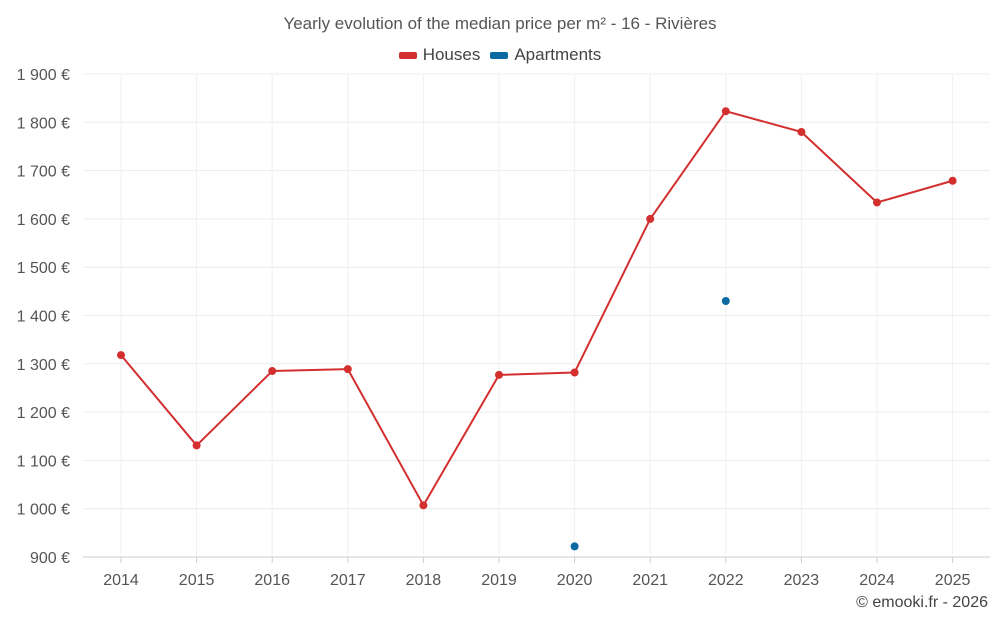 The image size is (1000, 625). I want to click on copyright-credit: © emooki.fr - 2026, so click(922, 602).